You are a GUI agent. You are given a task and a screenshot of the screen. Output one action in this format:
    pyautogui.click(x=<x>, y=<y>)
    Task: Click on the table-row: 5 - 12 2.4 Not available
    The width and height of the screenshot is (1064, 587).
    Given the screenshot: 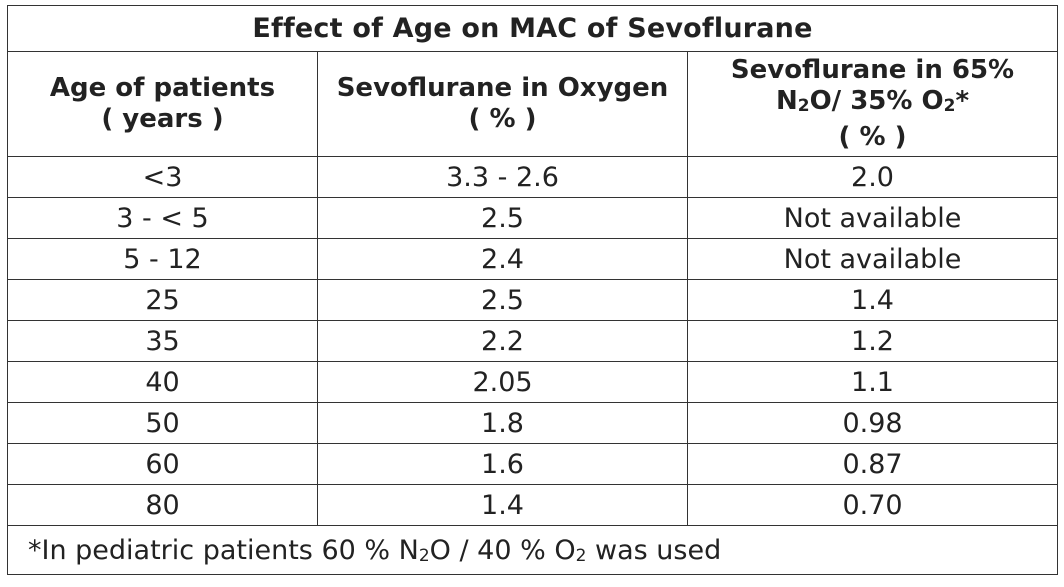 What is the action you would take?
    pyautogui.click(x=533, y=259)
    